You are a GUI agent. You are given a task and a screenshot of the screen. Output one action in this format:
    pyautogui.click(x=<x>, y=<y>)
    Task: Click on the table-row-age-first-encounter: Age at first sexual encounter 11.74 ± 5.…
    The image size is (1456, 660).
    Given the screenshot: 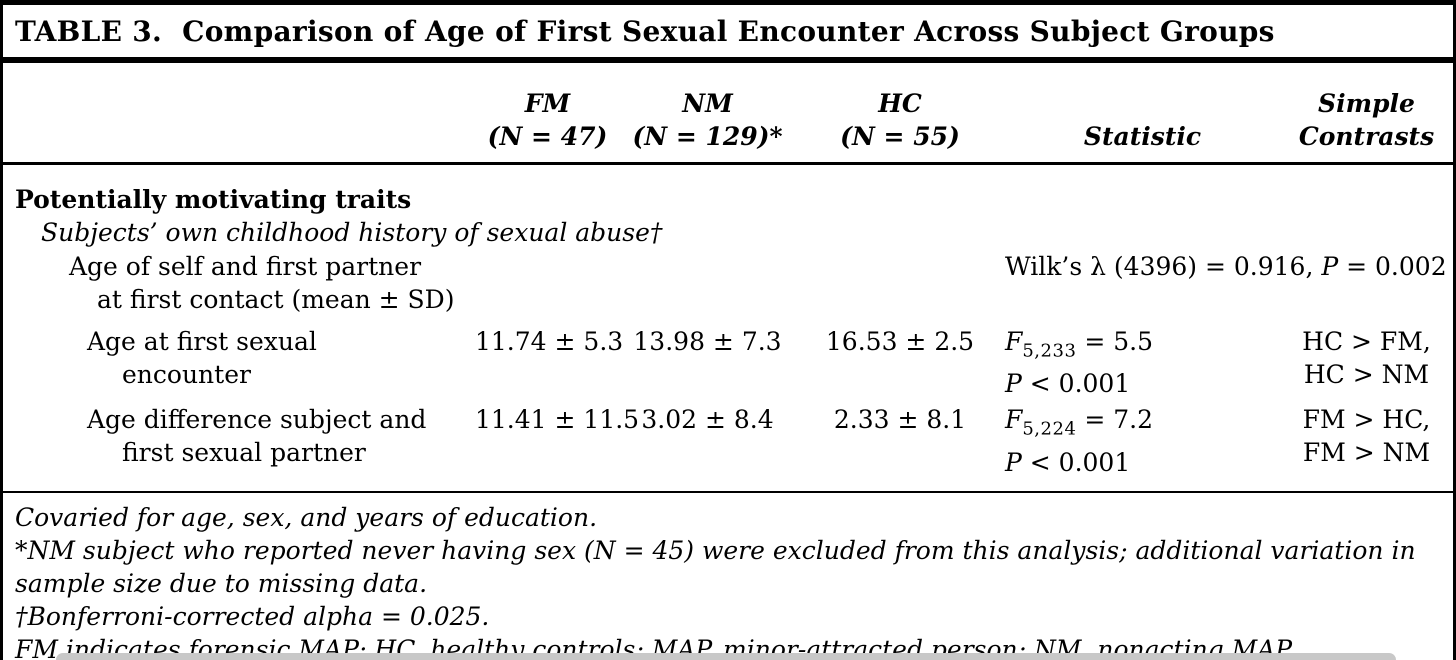 What is the action you would take?
    pyautogui.click(x=728, y=358)
    